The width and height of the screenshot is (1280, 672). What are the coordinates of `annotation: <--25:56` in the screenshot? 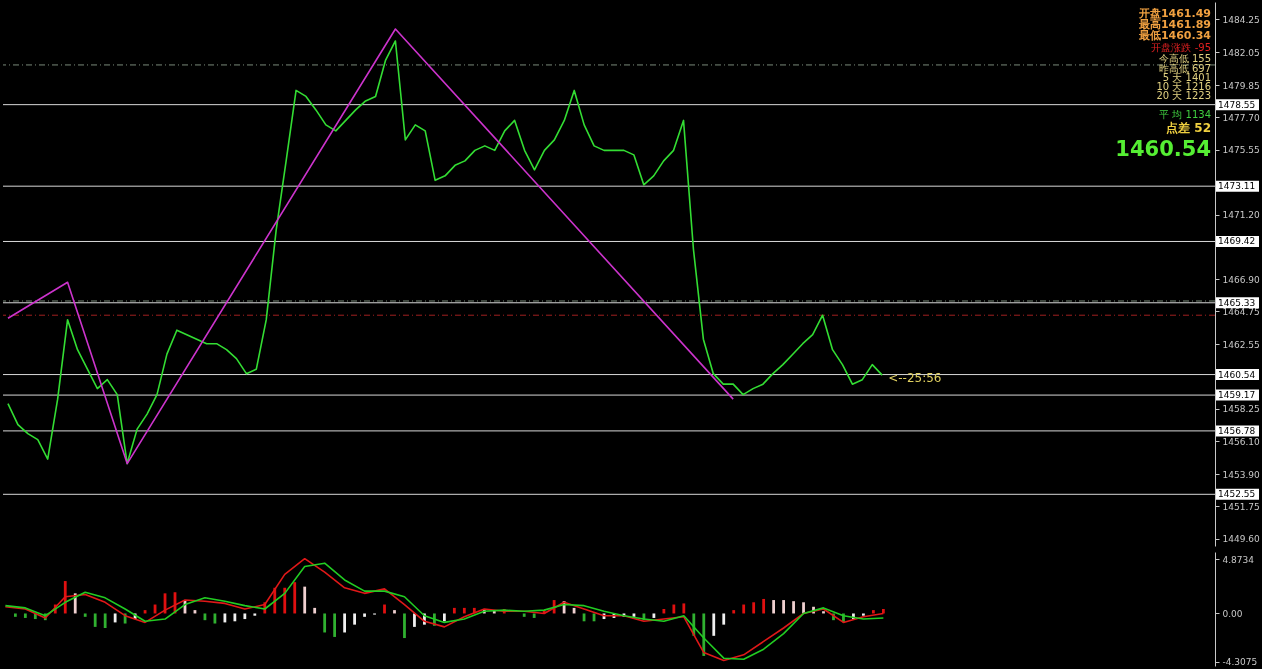 It's located at (915, 378).